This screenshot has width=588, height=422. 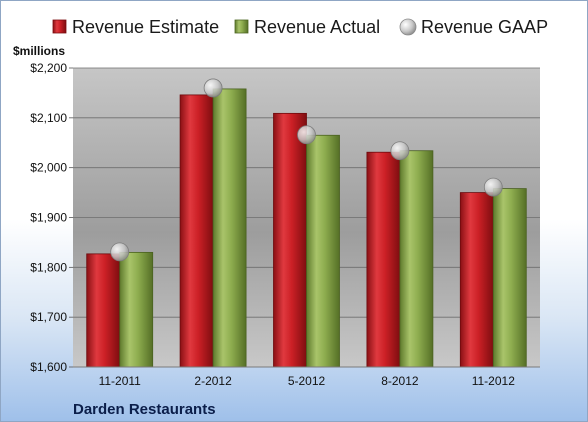 I want to click on x-tick-label: 8-2012, so click(x=400, y=381).